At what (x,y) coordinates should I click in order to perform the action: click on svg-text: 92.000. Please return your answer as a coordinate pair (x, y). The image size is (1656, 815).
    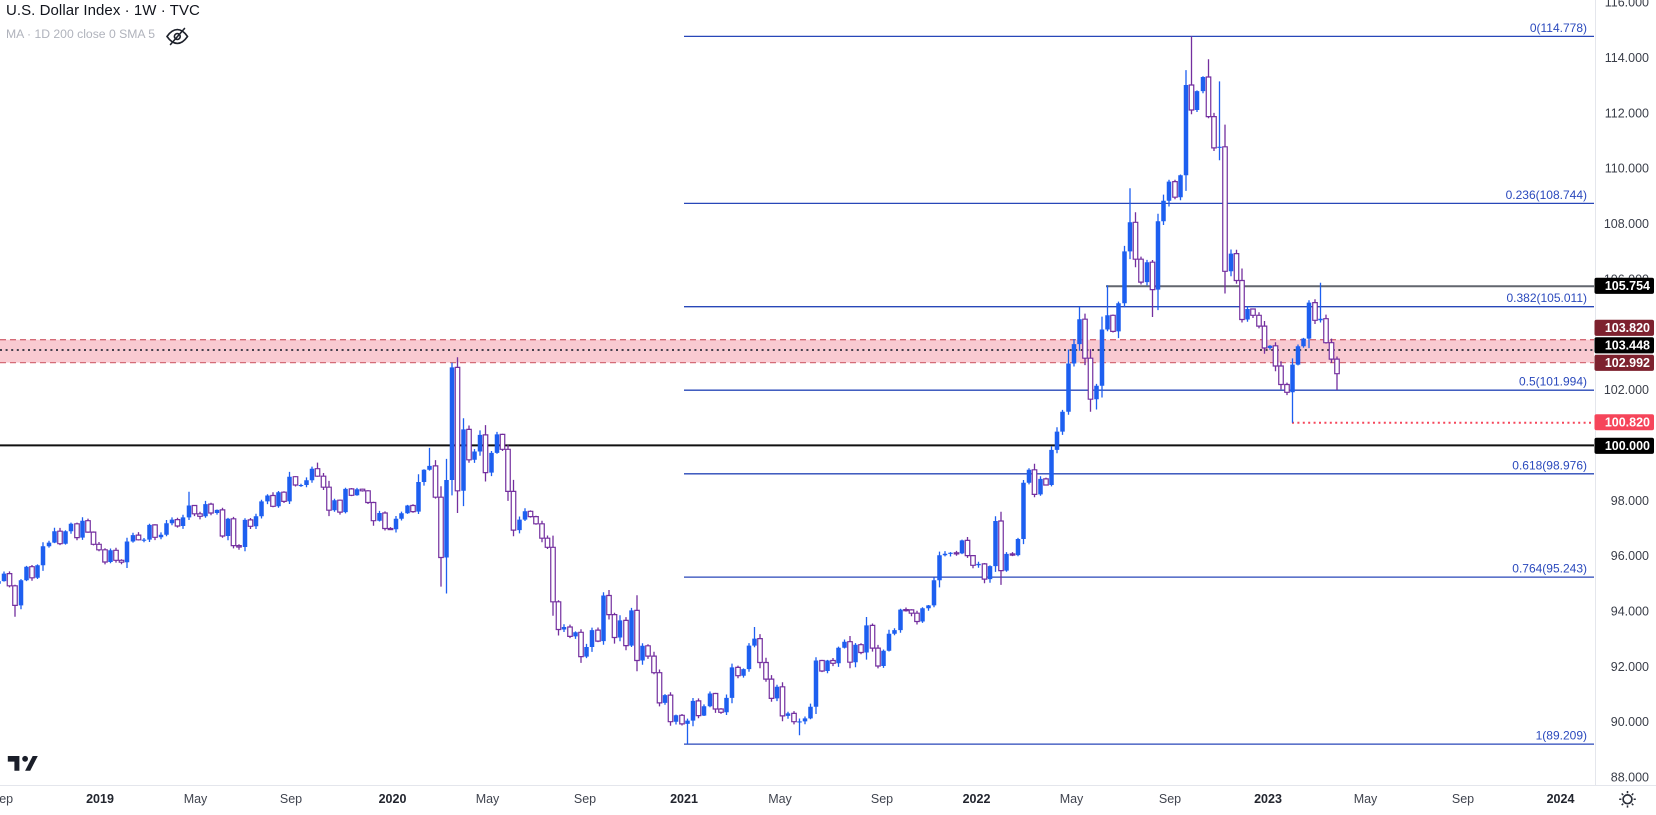
    Looking at the image, I should click on (1630, 667).